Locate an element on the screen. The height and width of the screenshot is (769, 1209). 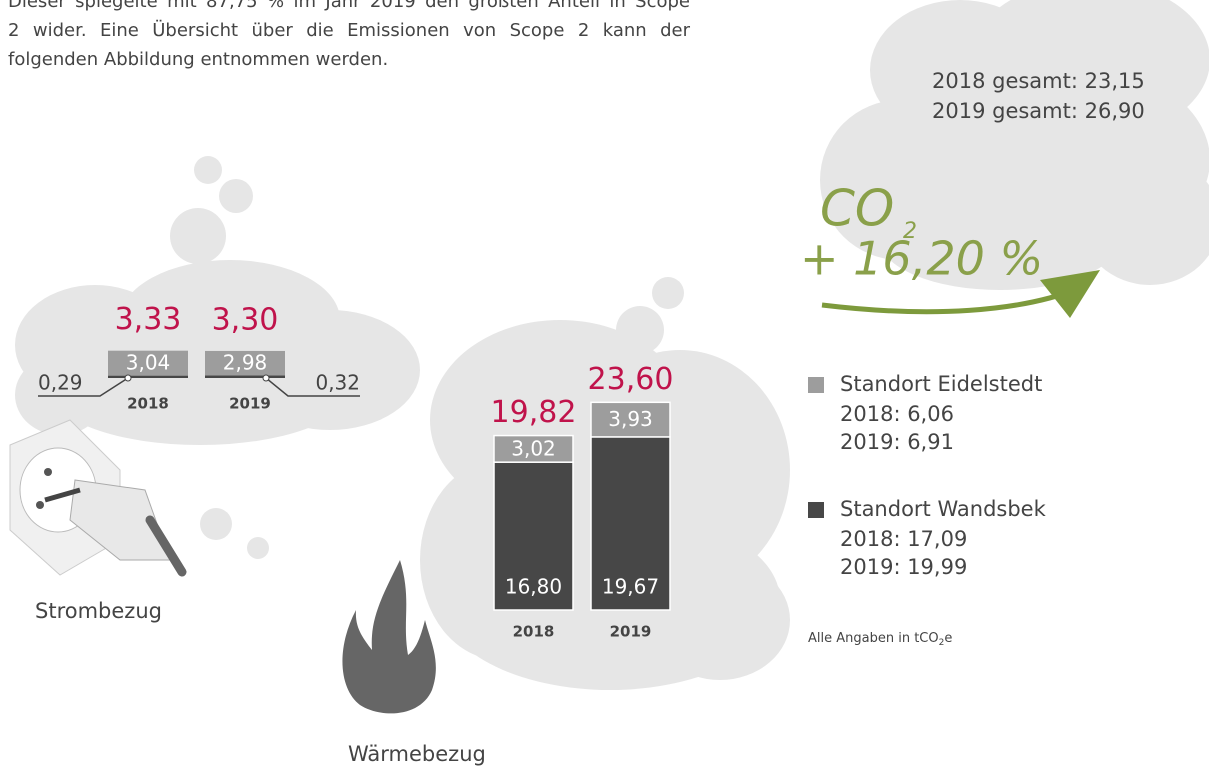
bar-label: 3,04 is located at coordinates (148, 363).